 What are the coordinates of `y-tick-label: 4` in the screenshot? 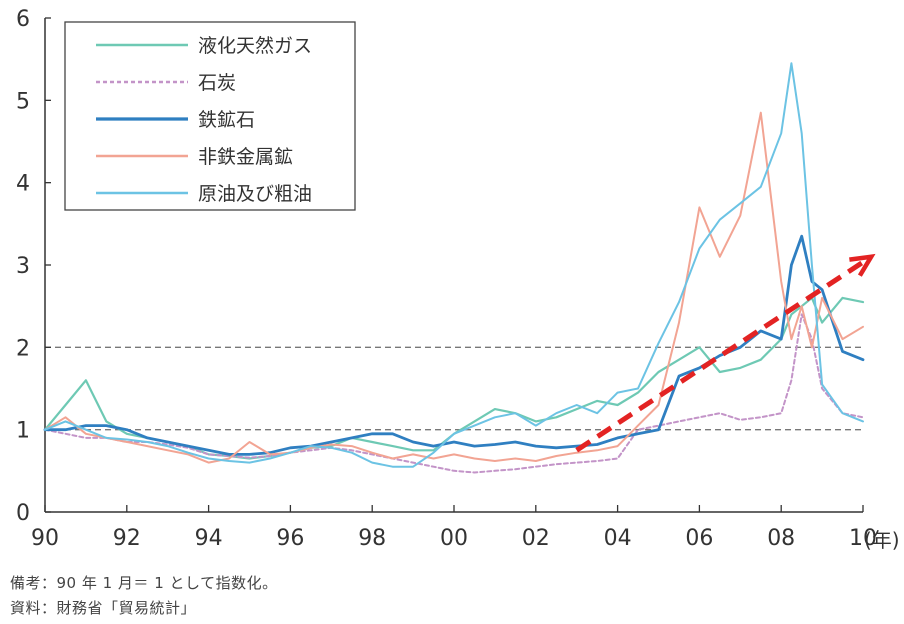 It's located at (23, 184).